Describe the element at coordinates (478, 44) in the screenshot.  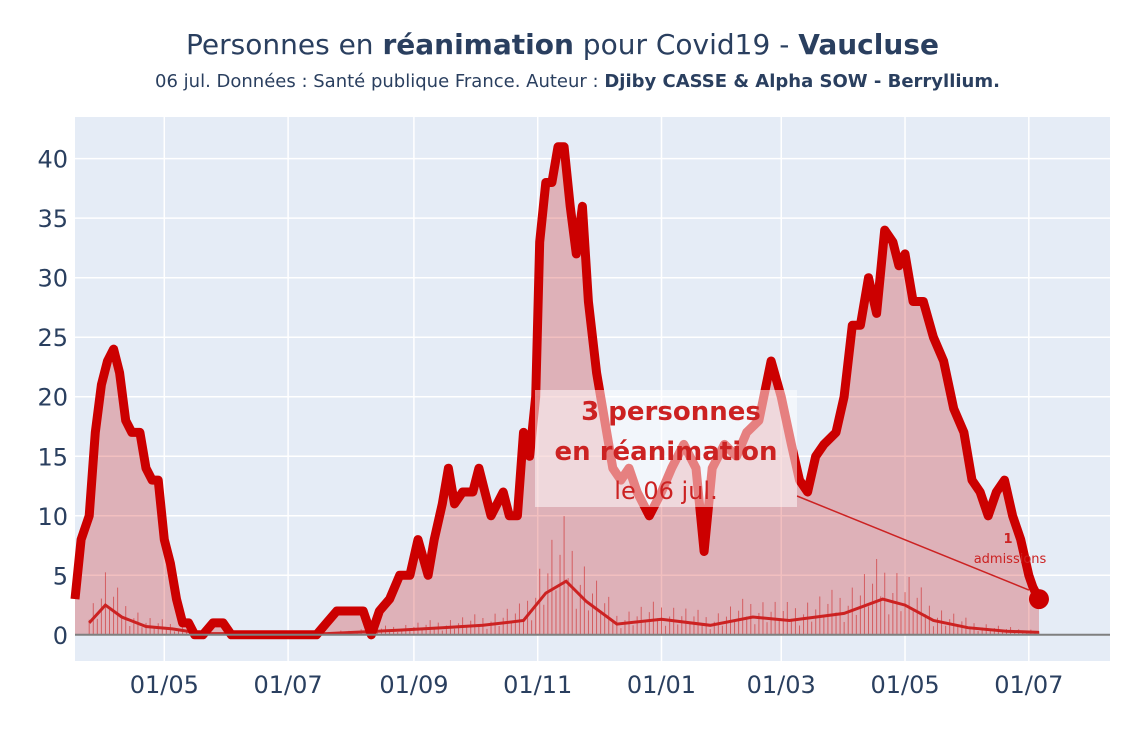
I see `title-bold-reanimation: réanimation` at that location.